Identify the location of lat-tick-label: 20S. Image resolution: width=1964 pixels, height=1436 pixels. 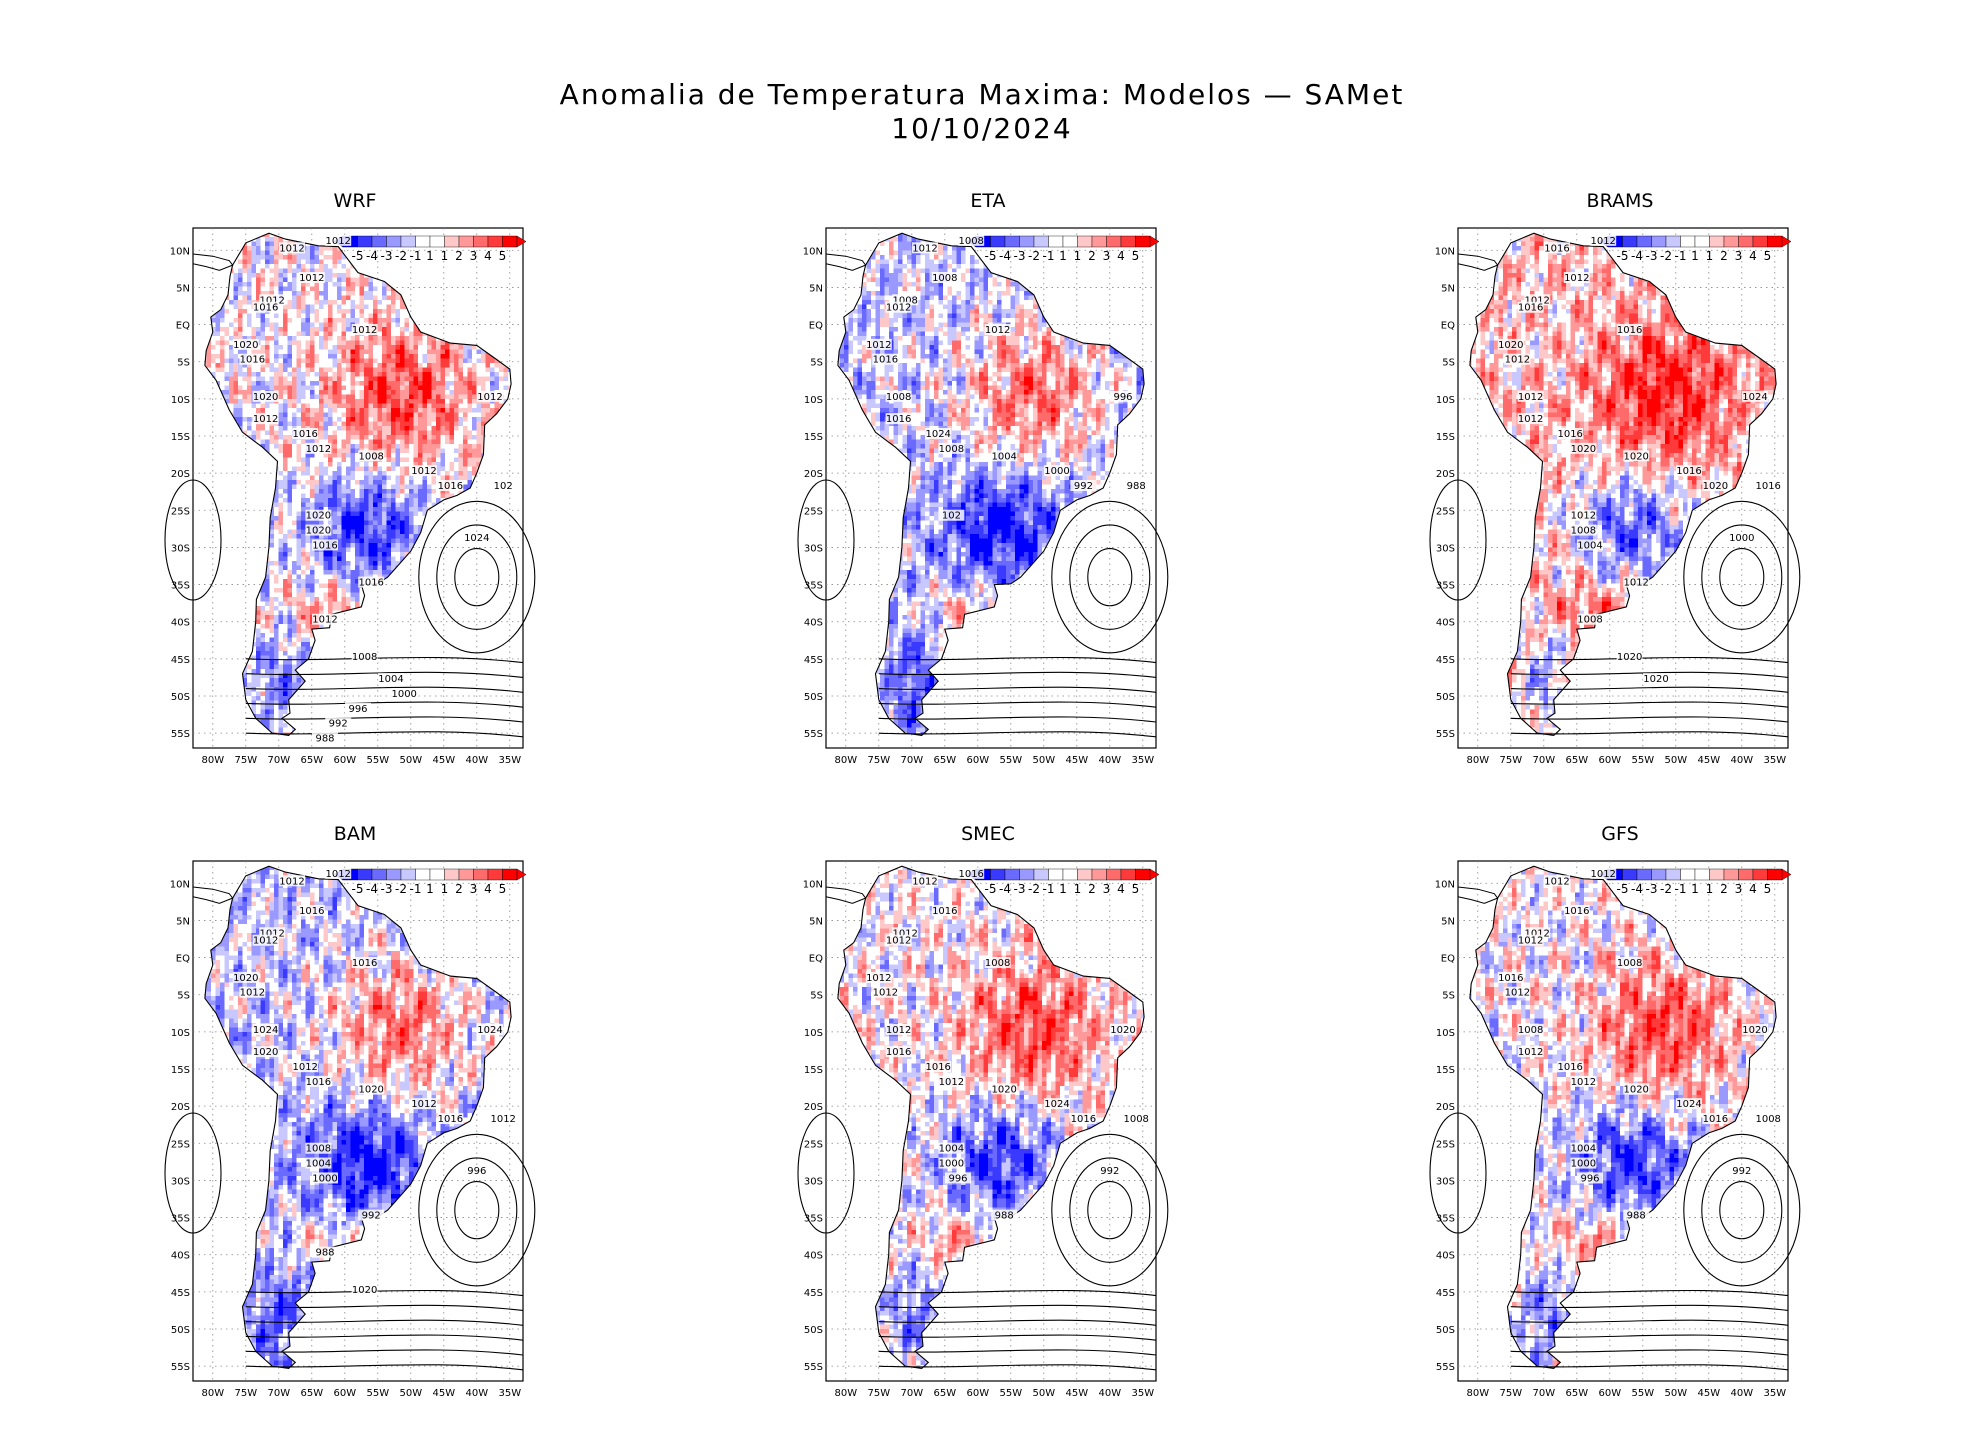
(813, 1107).